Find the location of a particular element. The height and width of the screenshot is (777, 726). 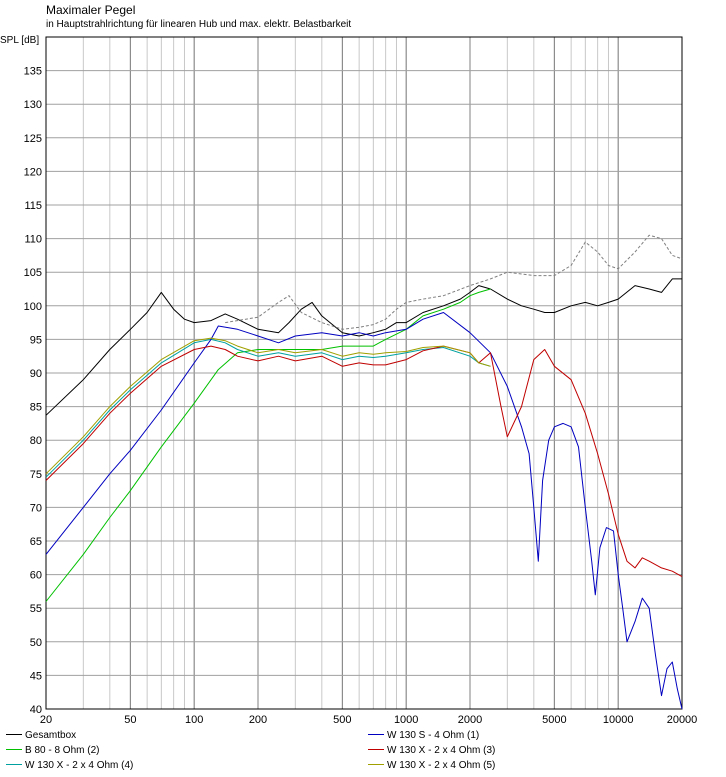

y-tick-label: 40 is located at coordinates (36, 710).